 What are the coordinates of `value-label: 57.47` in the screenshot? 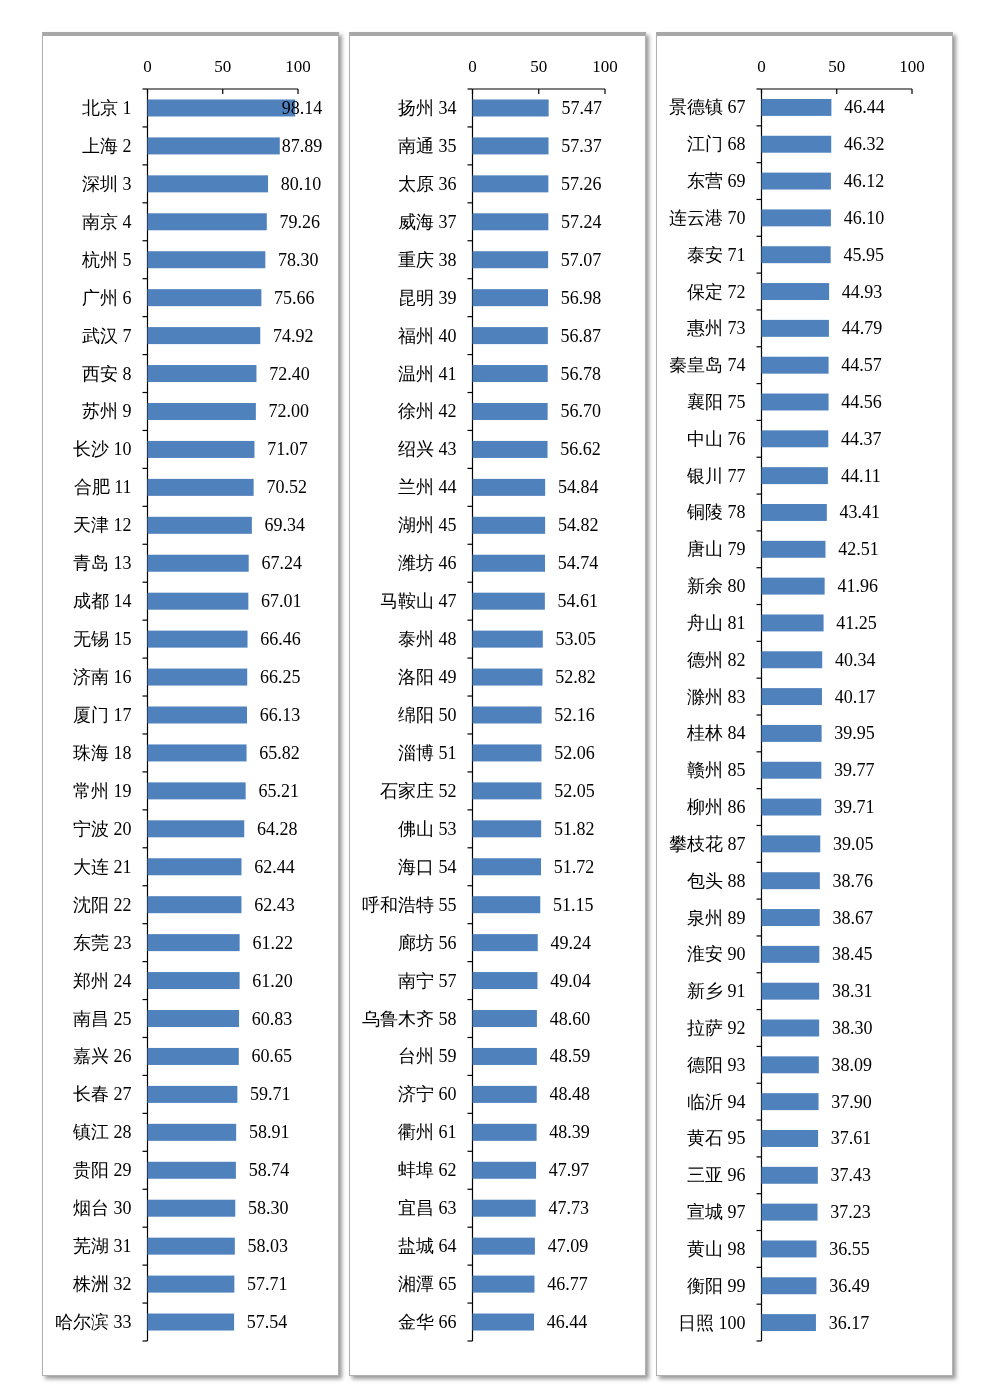 It's located at (581, 107).